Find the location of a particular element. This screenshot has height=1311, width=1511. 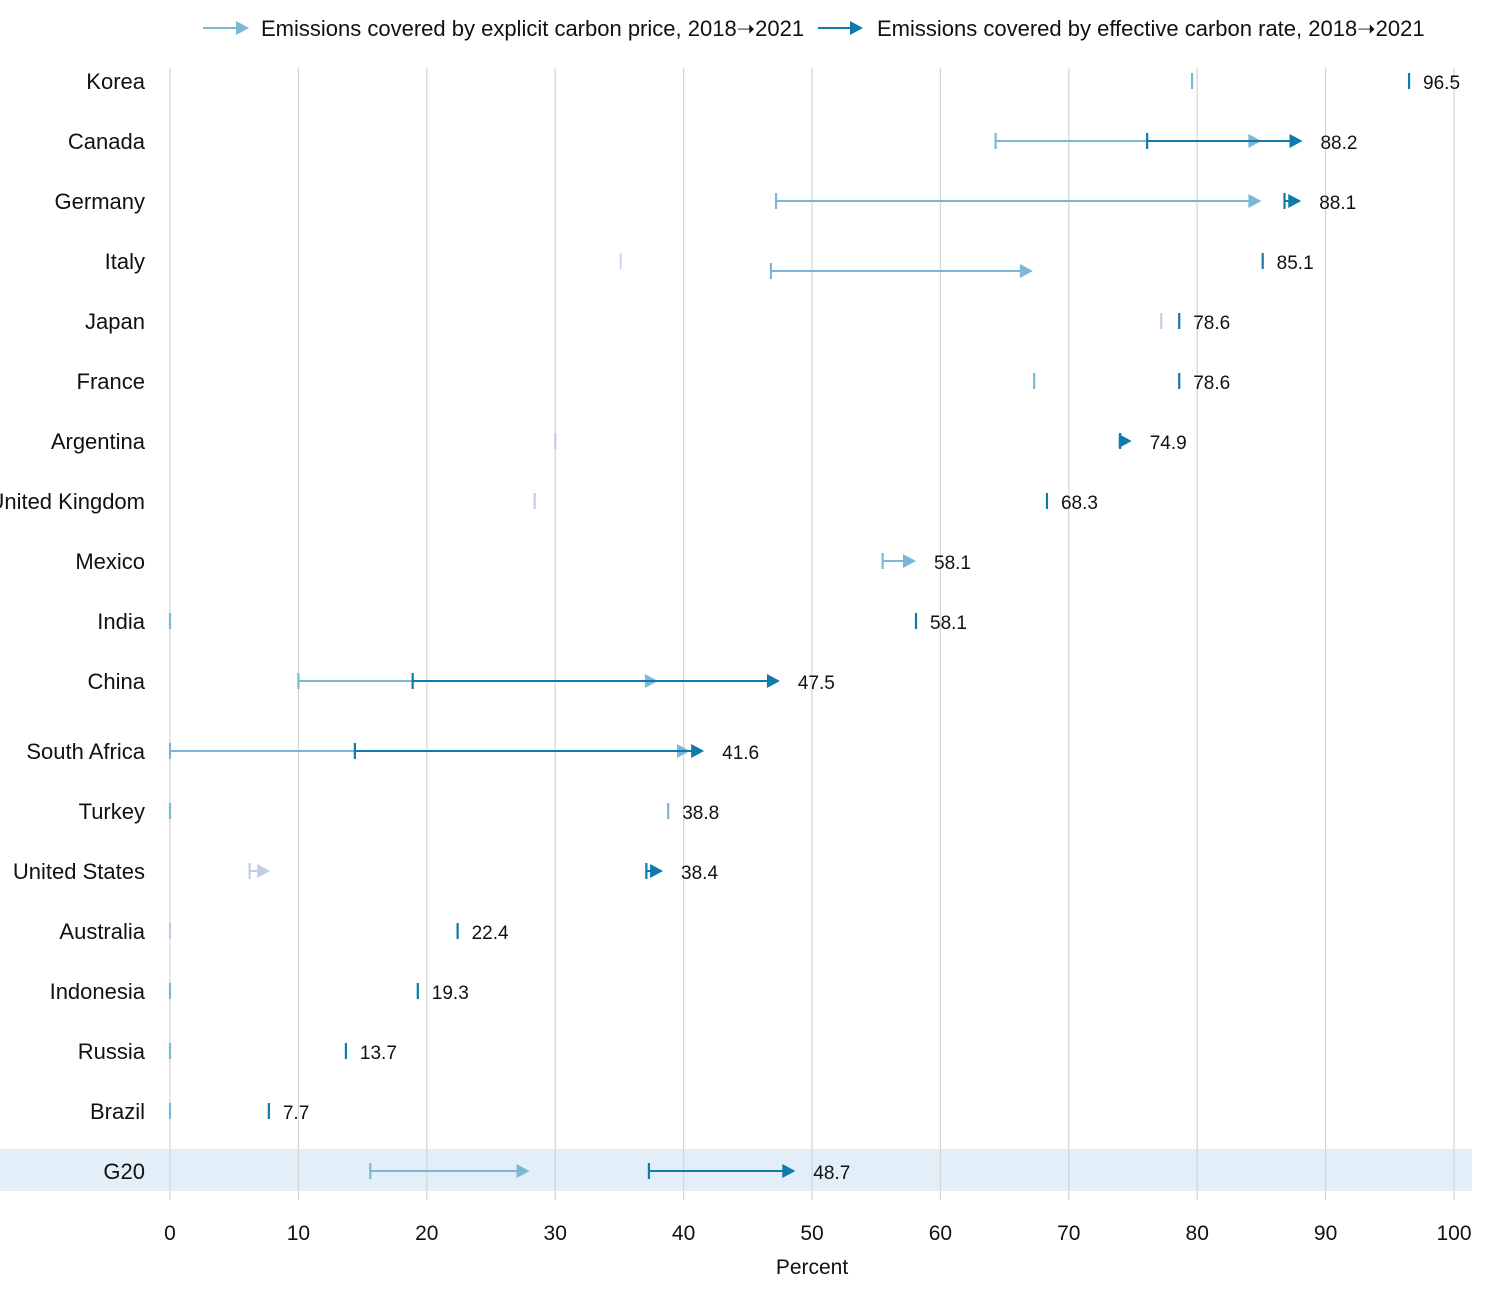

country-label: Russia is located at coordinates (112, 1051).